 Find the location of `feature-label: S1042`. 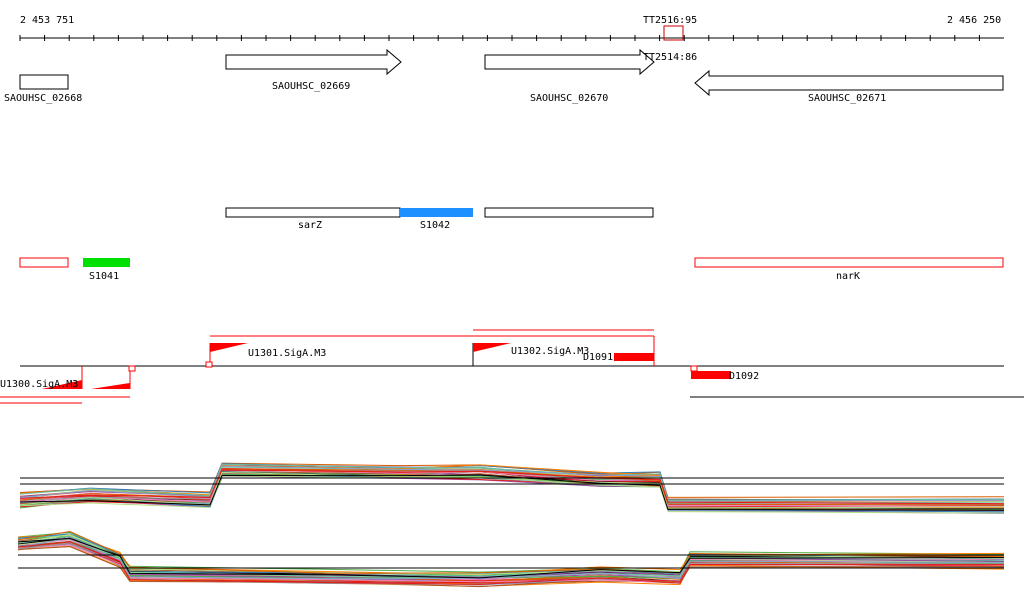

feature-label: S1042 is located at coordinates (435, 225).